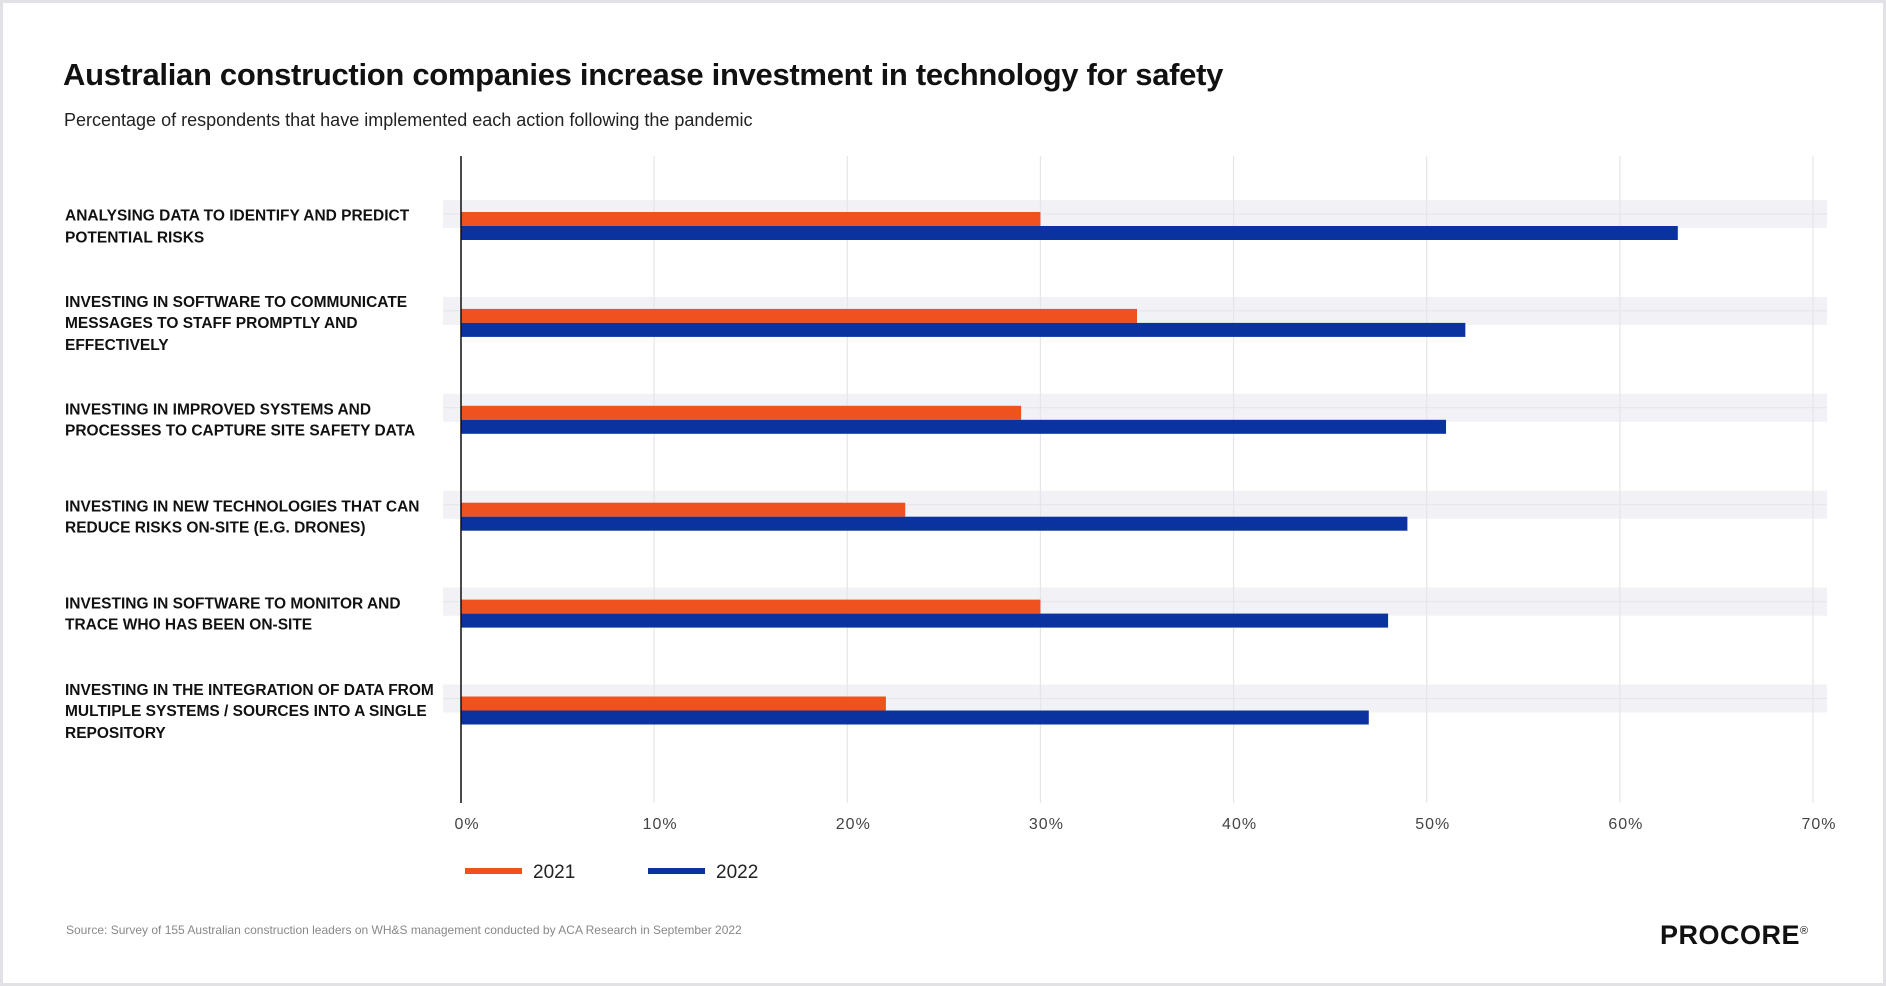  I want to click on x-tick-label: 20%, so click(853, 824).